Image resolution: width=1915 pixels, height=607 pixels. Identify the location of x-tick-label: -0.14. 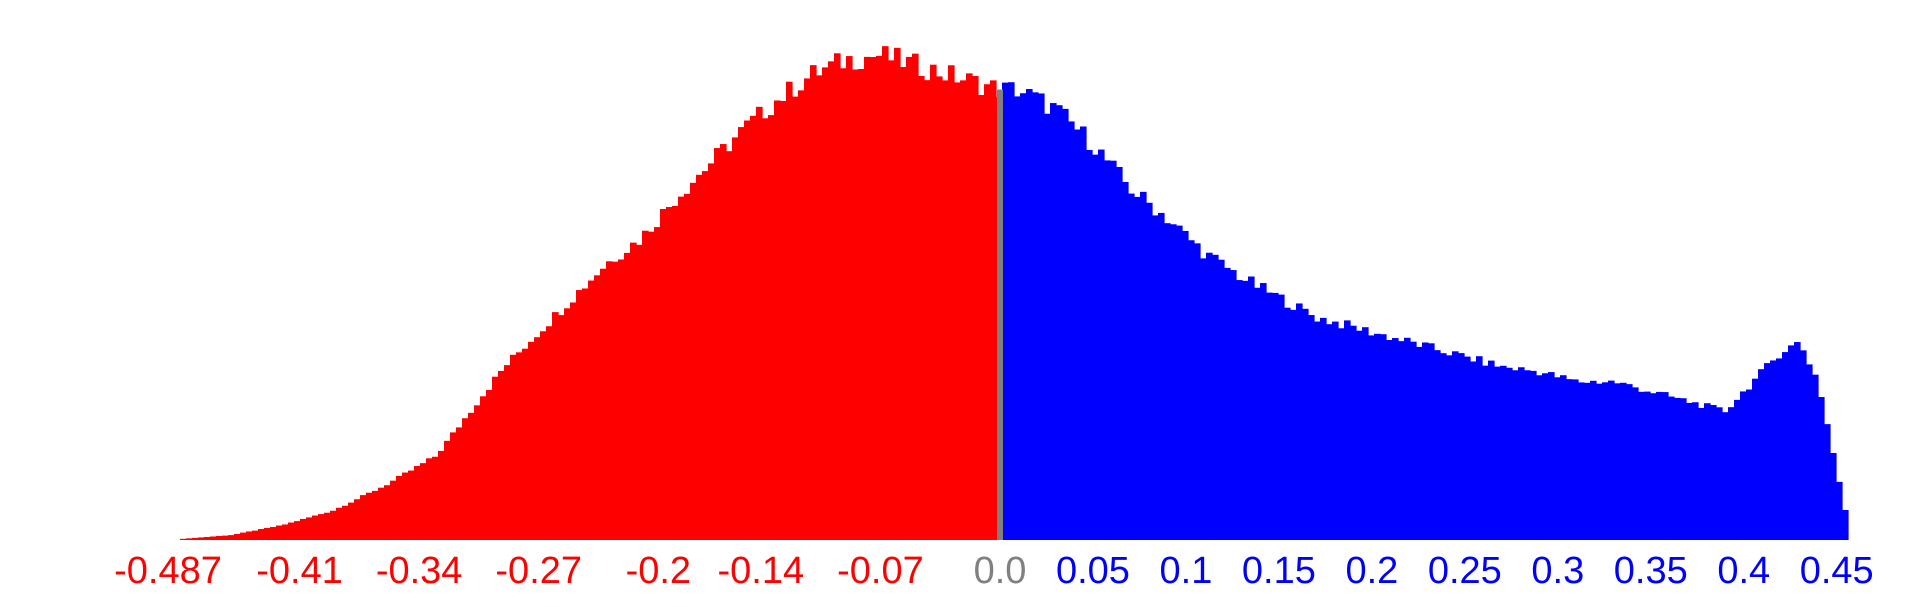
(761, 571).